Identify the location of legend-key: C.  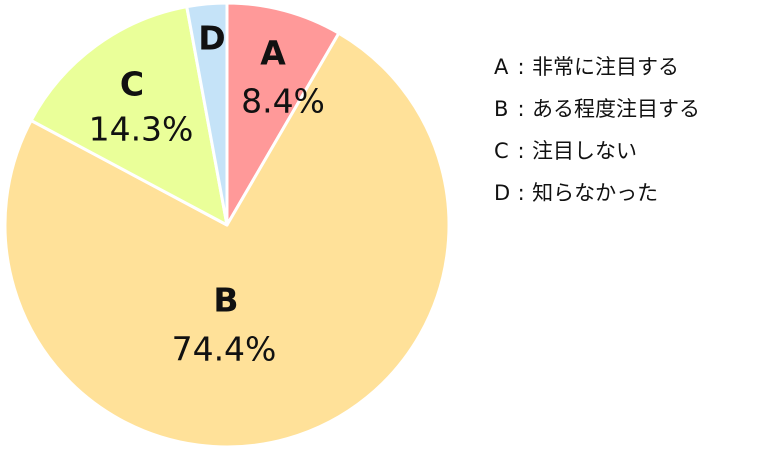
(501, 150).